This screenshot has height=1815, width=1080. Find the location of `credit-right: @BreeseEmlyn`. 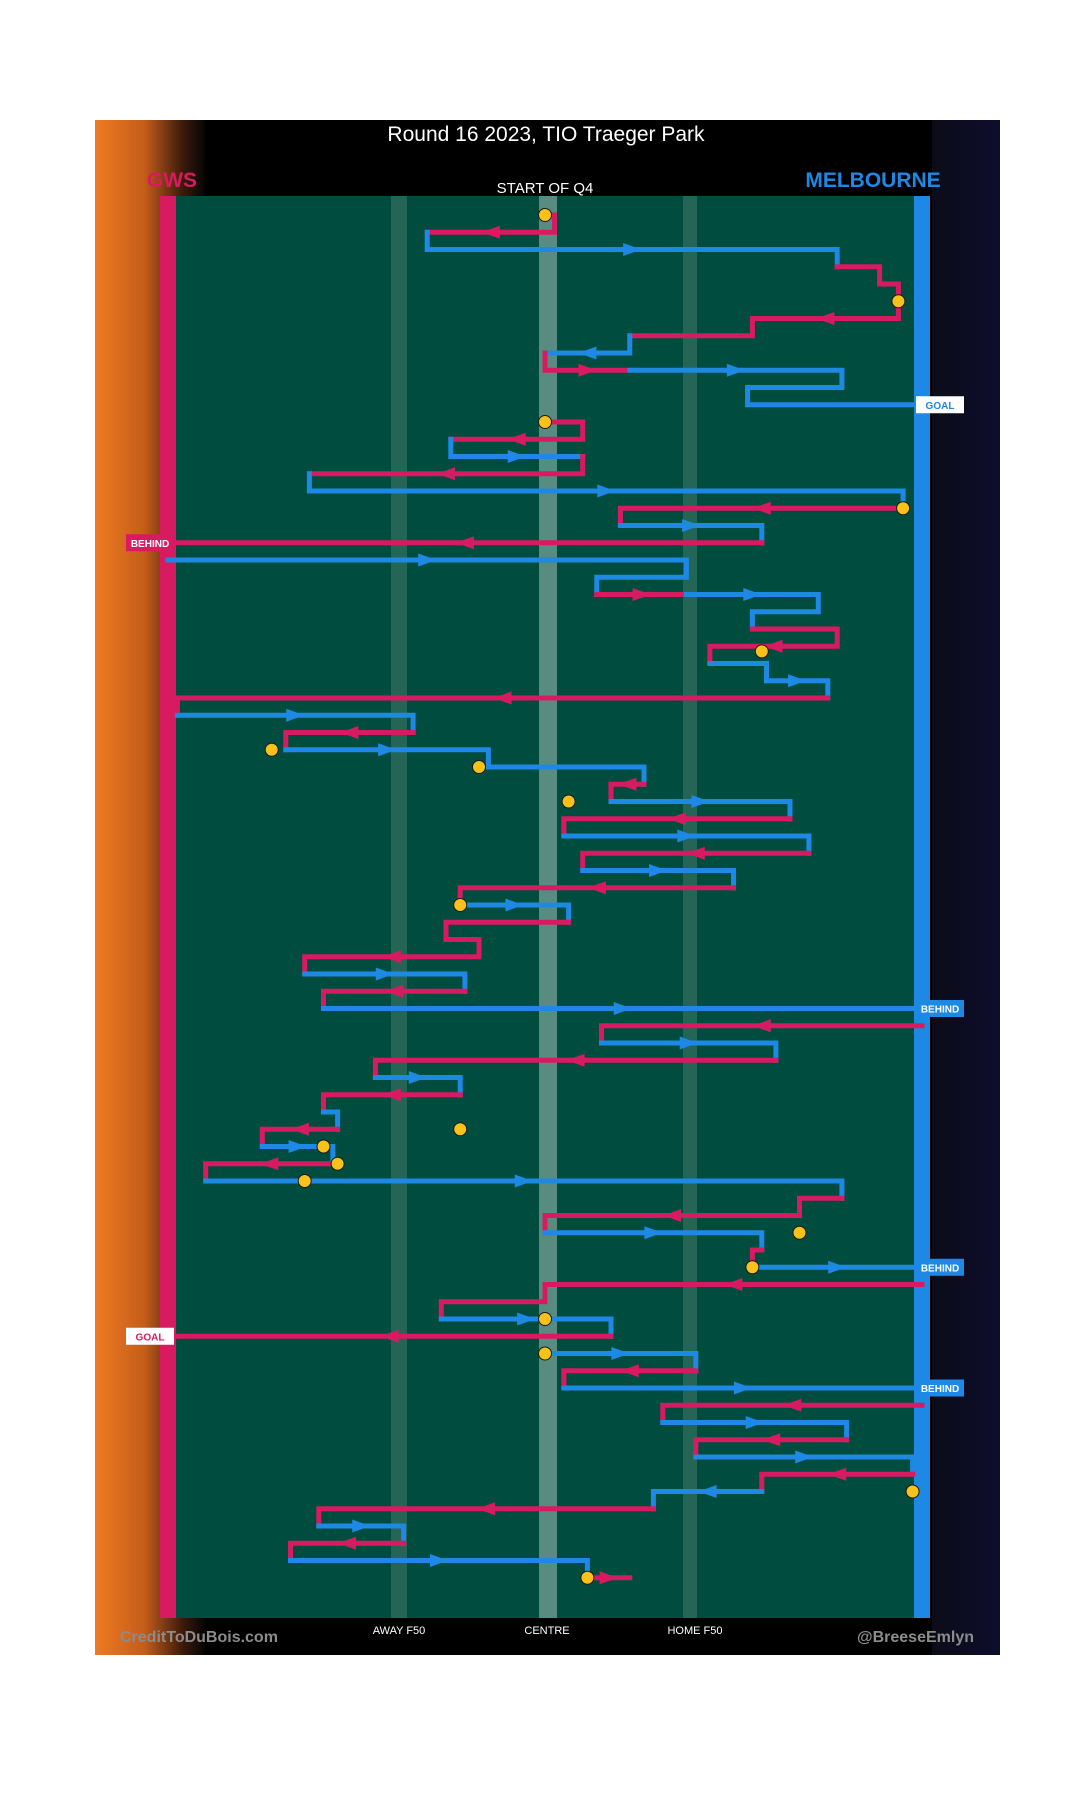

credit-right: @BreeseEmlyn is located at coordinates (915, 1637).